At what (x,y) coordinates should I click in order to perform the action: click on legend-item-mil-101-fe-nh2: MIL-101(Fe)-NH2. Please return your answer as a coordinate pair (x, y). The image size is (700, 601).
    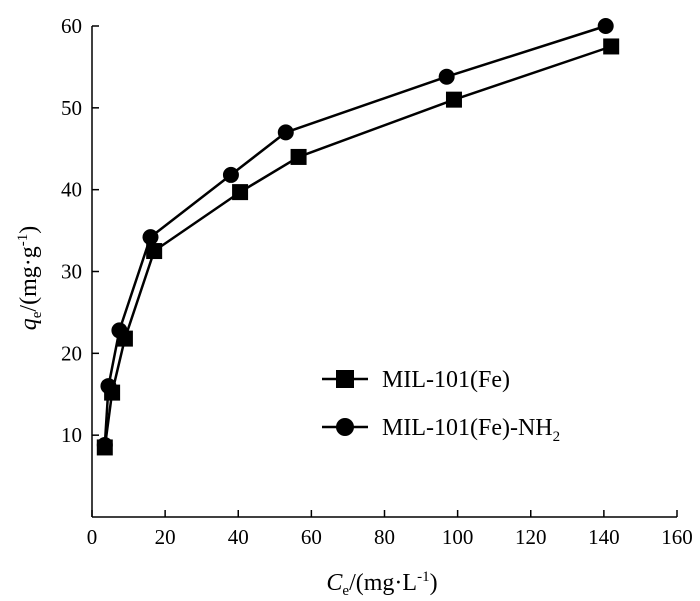
    Looking at the image, I should click on (441, 430).